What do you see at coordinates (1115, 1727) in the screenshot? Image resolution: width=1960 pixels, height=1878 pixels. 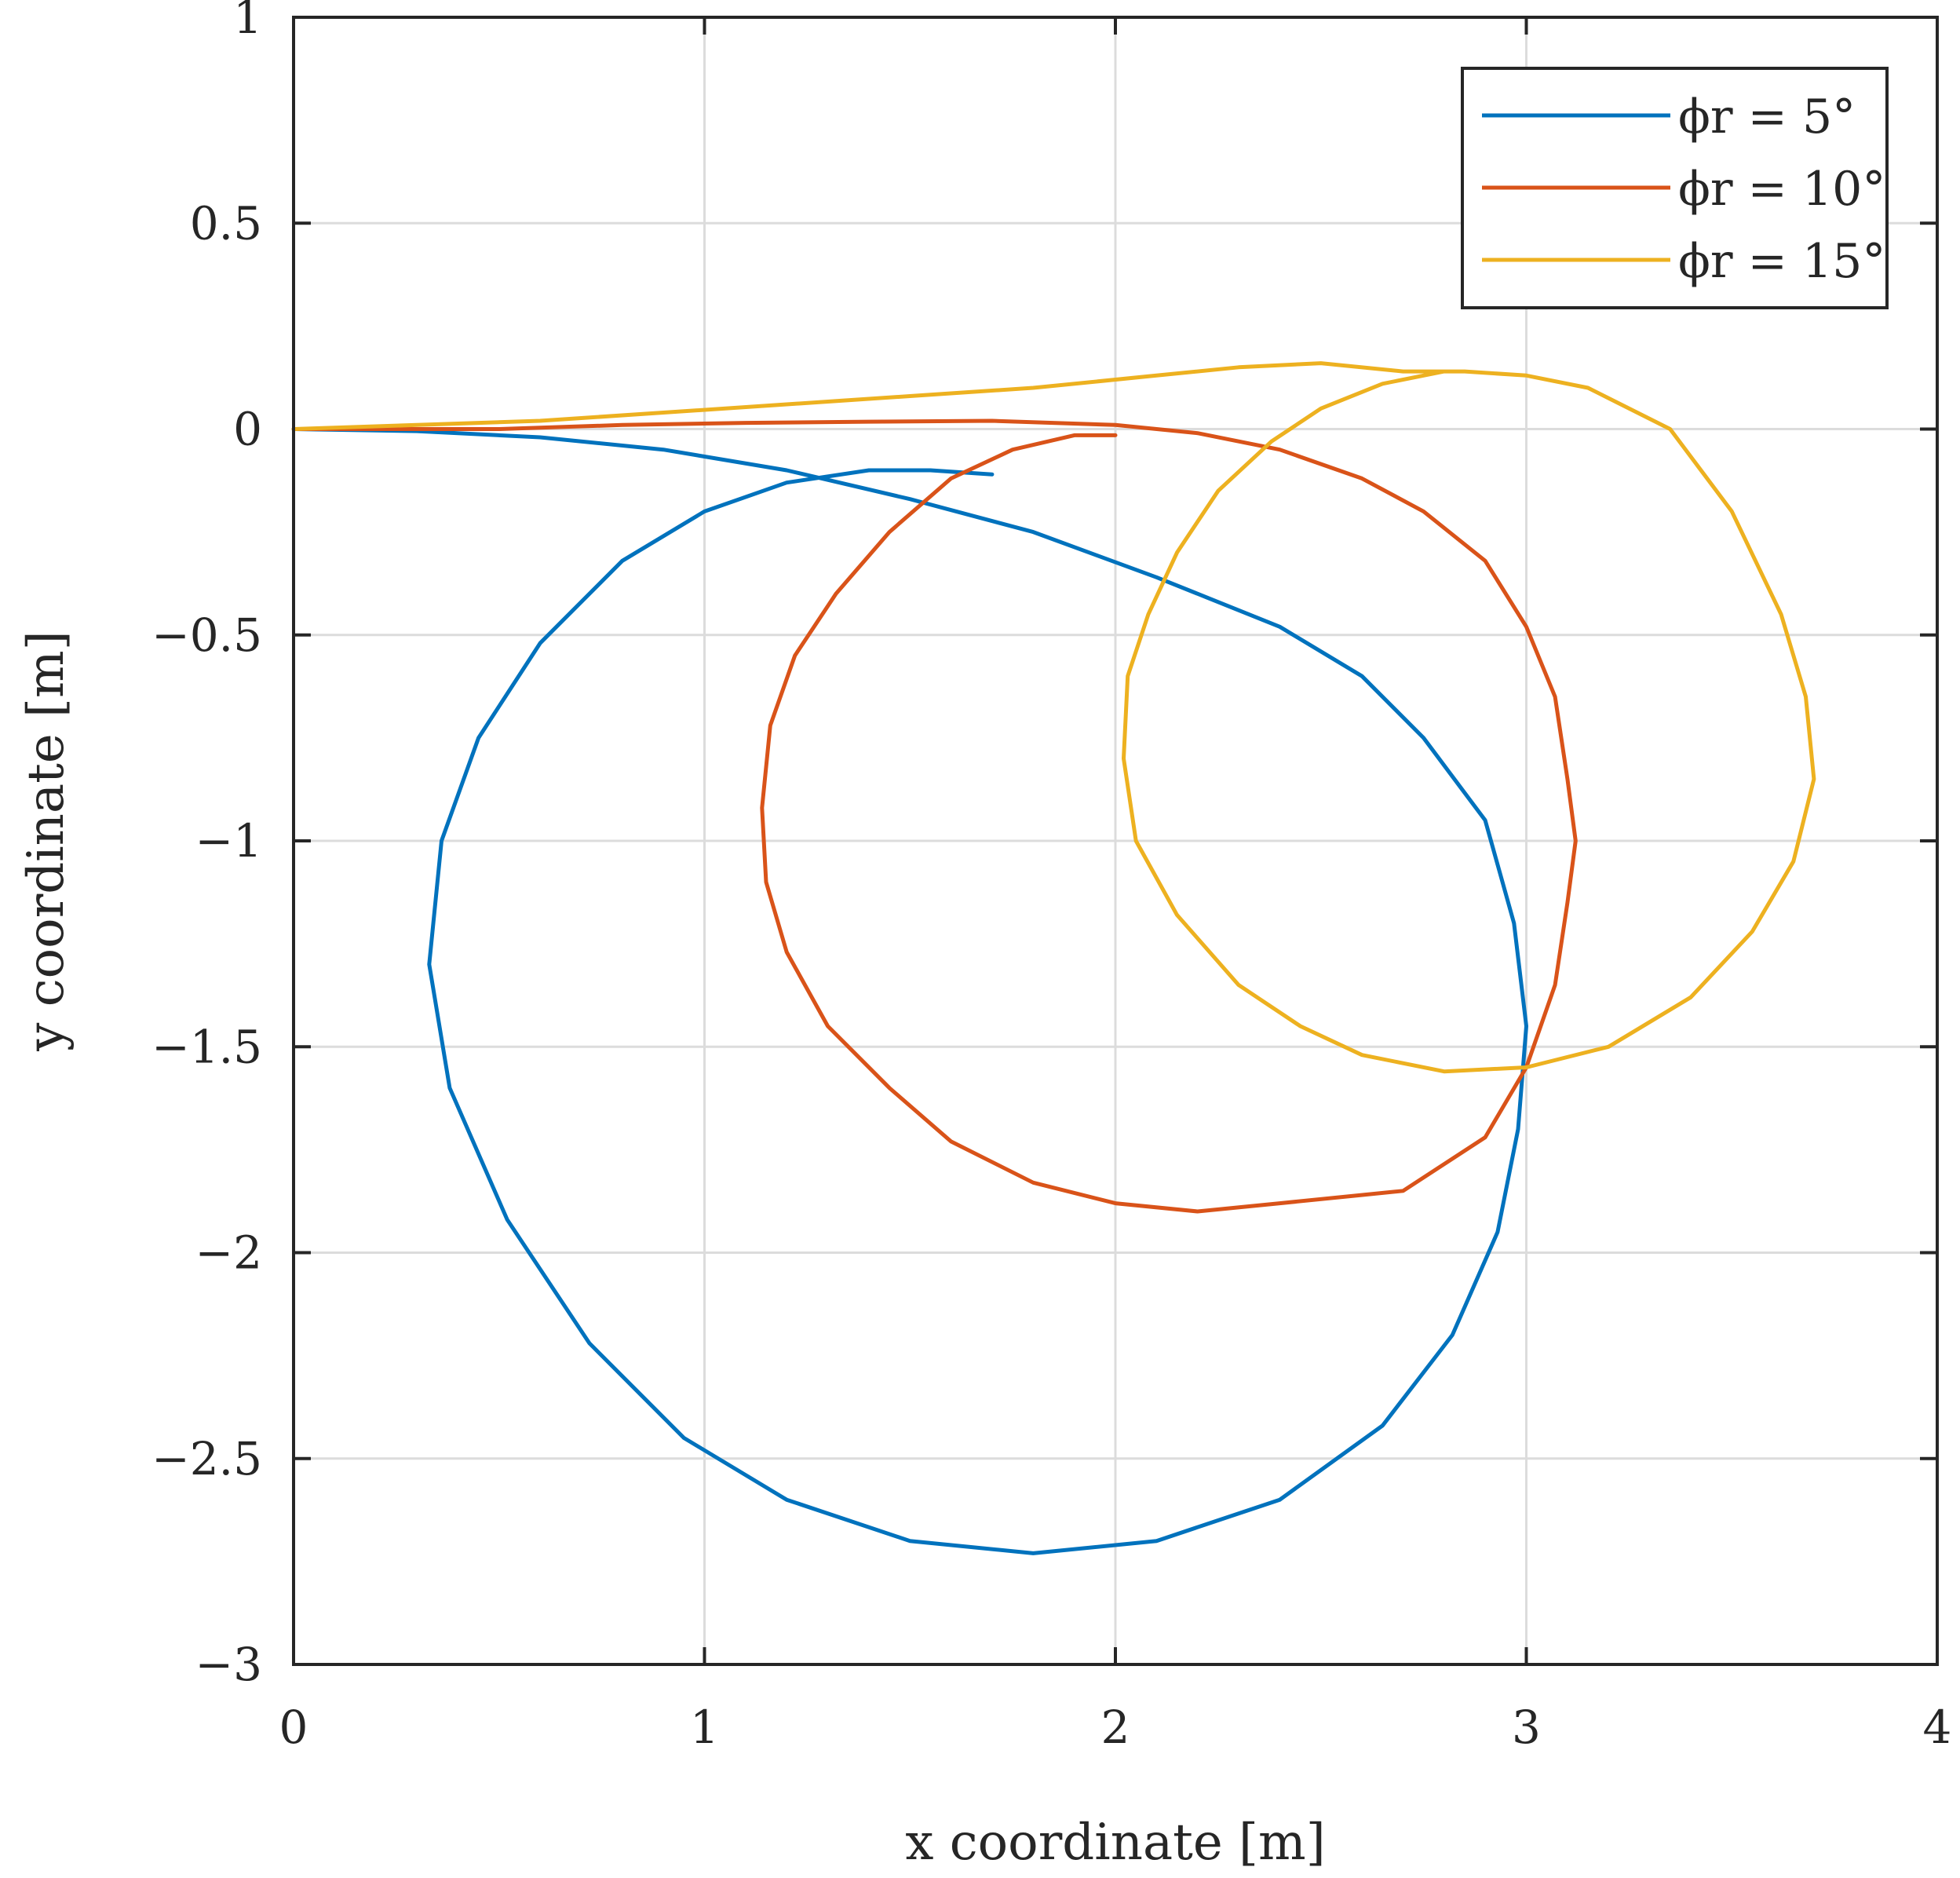 I see `x-tick-label: 2` at bounding box center [1115, 1727].